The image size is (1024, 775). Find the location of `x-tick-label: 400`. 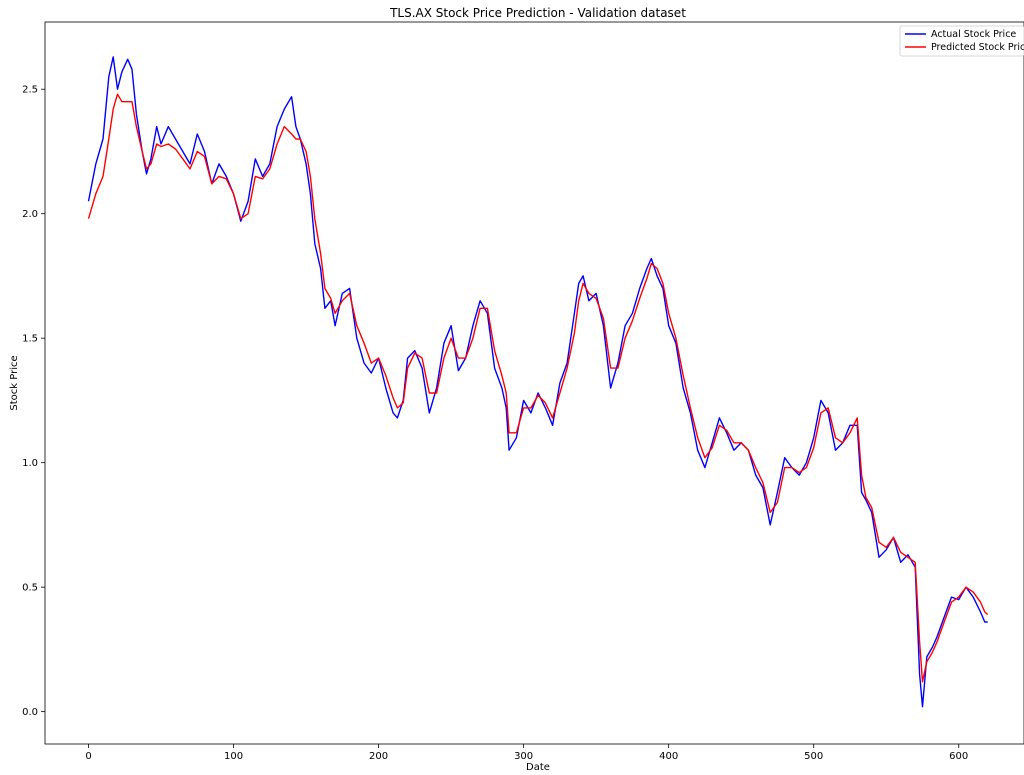

x-tick-label: 400 is located at coordinates (668, 756).